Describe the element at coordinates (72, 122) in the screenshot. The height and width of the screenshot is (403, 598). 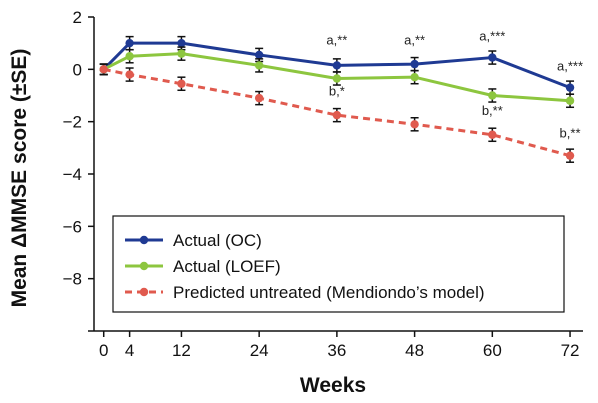
I see `y-tick-label: −2` at that location.